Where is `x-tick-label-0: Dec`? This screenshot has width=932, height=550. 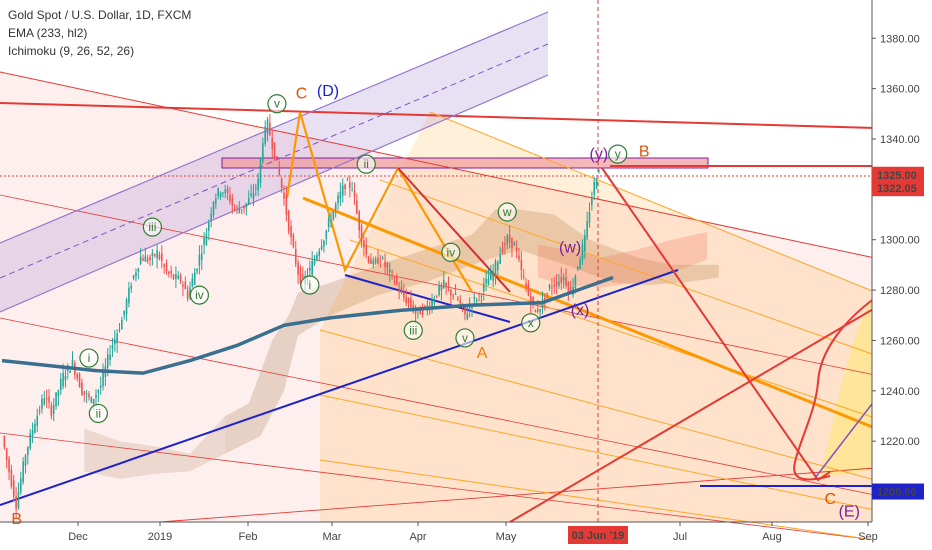 x-tick-label-0: Dec is located at coordinates (78, 537).